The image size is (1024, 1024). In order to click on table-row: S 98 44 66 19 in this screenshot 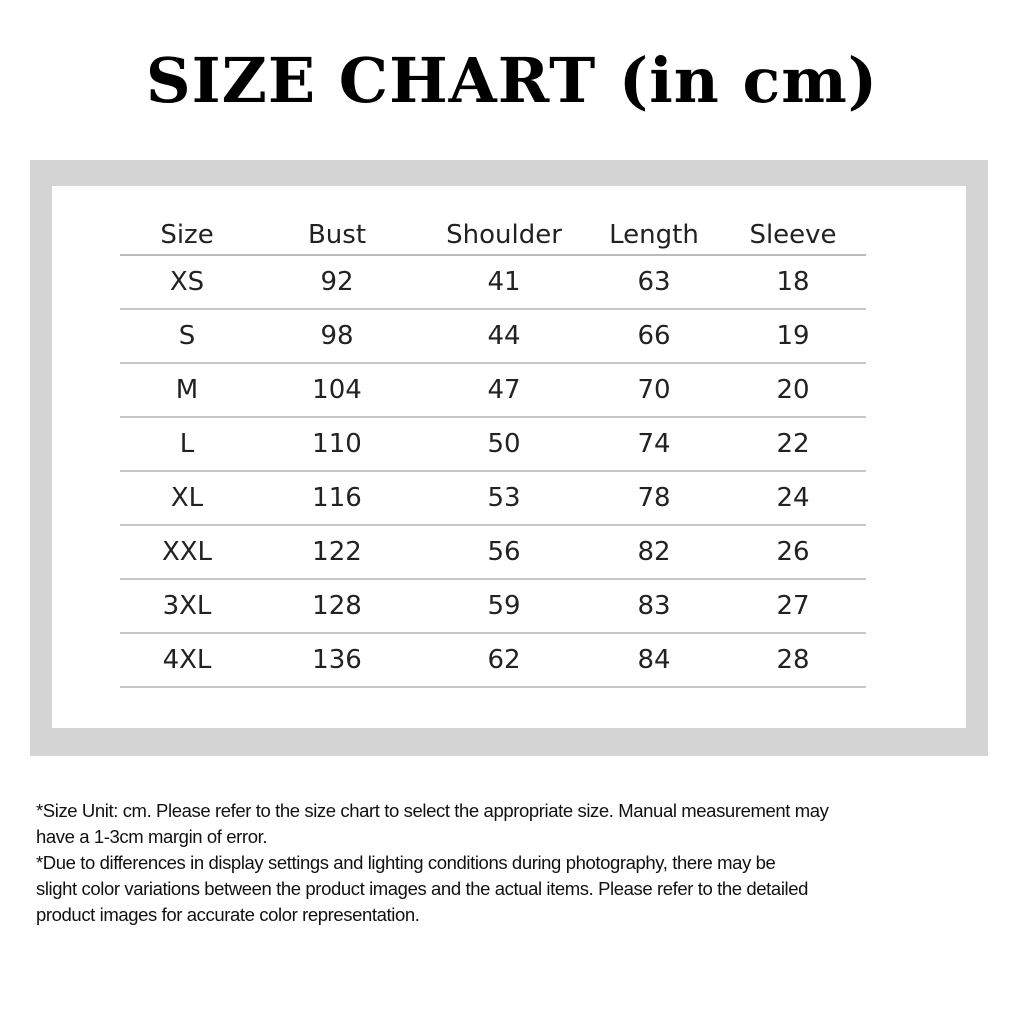, I will do `click(493, 336)`.